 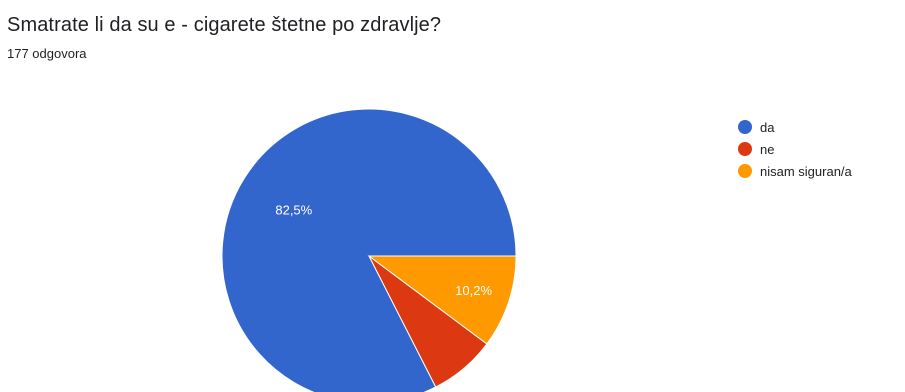 I want to click on legend-label: da, so click(x=767, y=127).